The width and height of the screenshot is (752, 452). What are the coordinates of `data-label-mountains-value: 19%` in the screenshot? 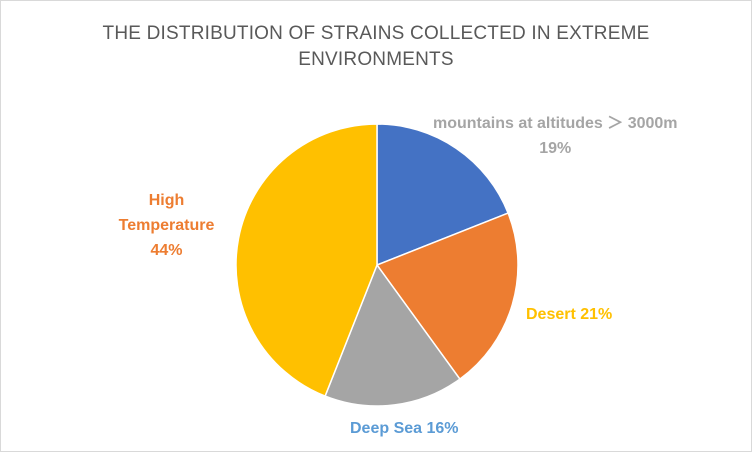 It's located at (555, 148).